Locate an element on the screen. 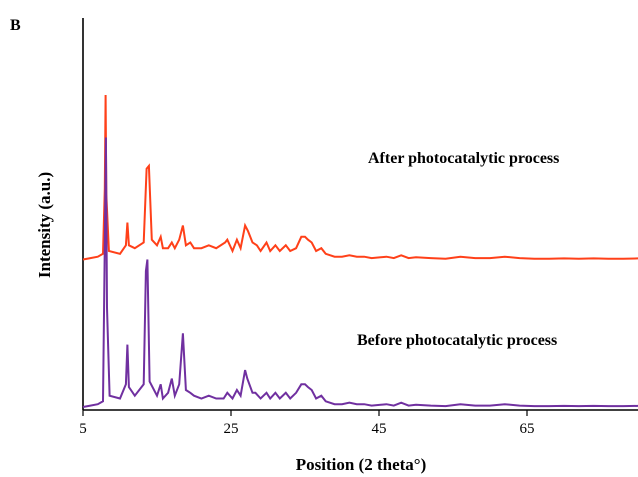 The width and height of the screenshot is (638, 477). x-ticks: 5 25 45 65 is located at coordinates (307, 423).